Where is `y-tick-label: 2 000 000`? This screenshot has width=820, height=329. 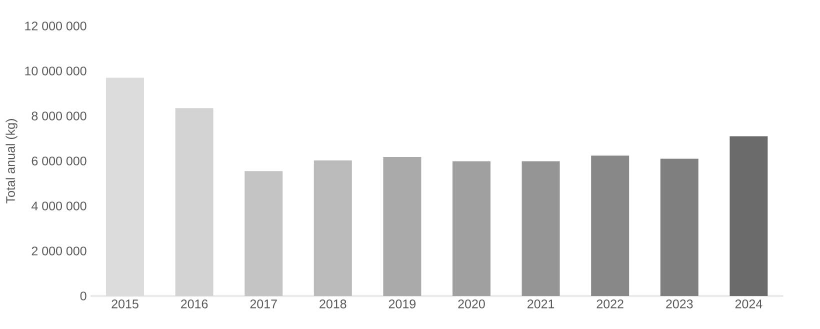 y-tick-label: 2 000 000 is located at coordinates (59, 251).